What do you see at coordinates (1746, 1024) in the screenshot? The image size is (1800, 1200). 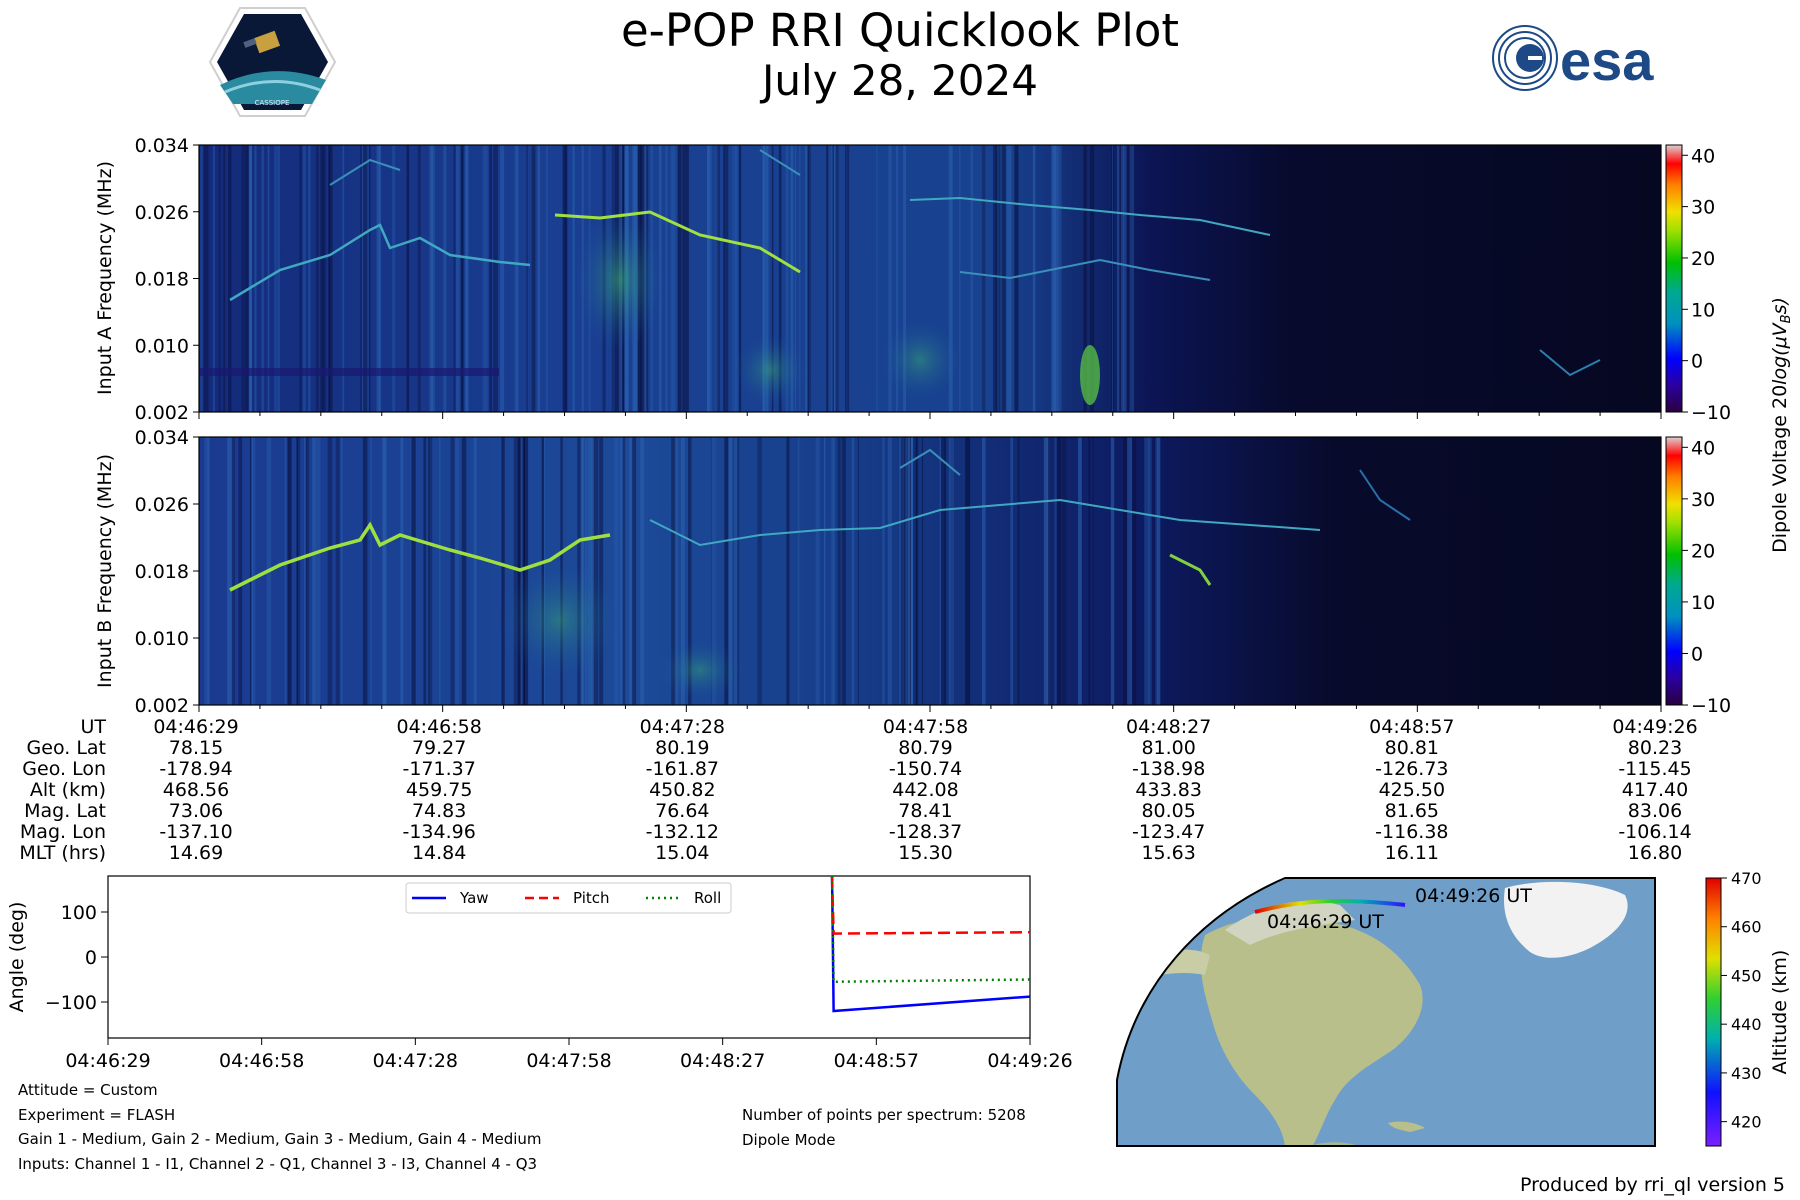 I see `altitude-tick-label: 440` at bounding box center [1746, 1024].